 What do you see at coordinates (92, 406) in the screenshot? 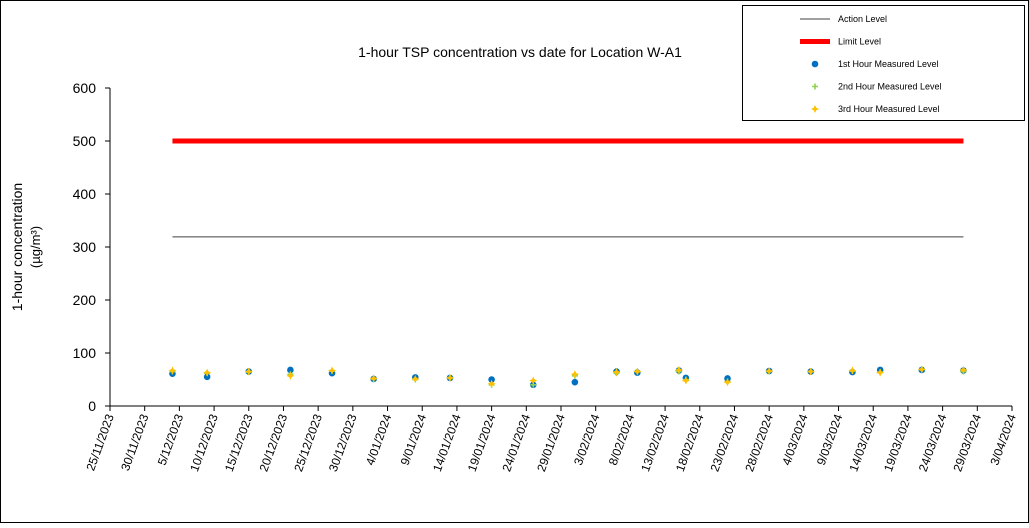
I see `y-tick-label: 0` at bounding box center [92, 406].